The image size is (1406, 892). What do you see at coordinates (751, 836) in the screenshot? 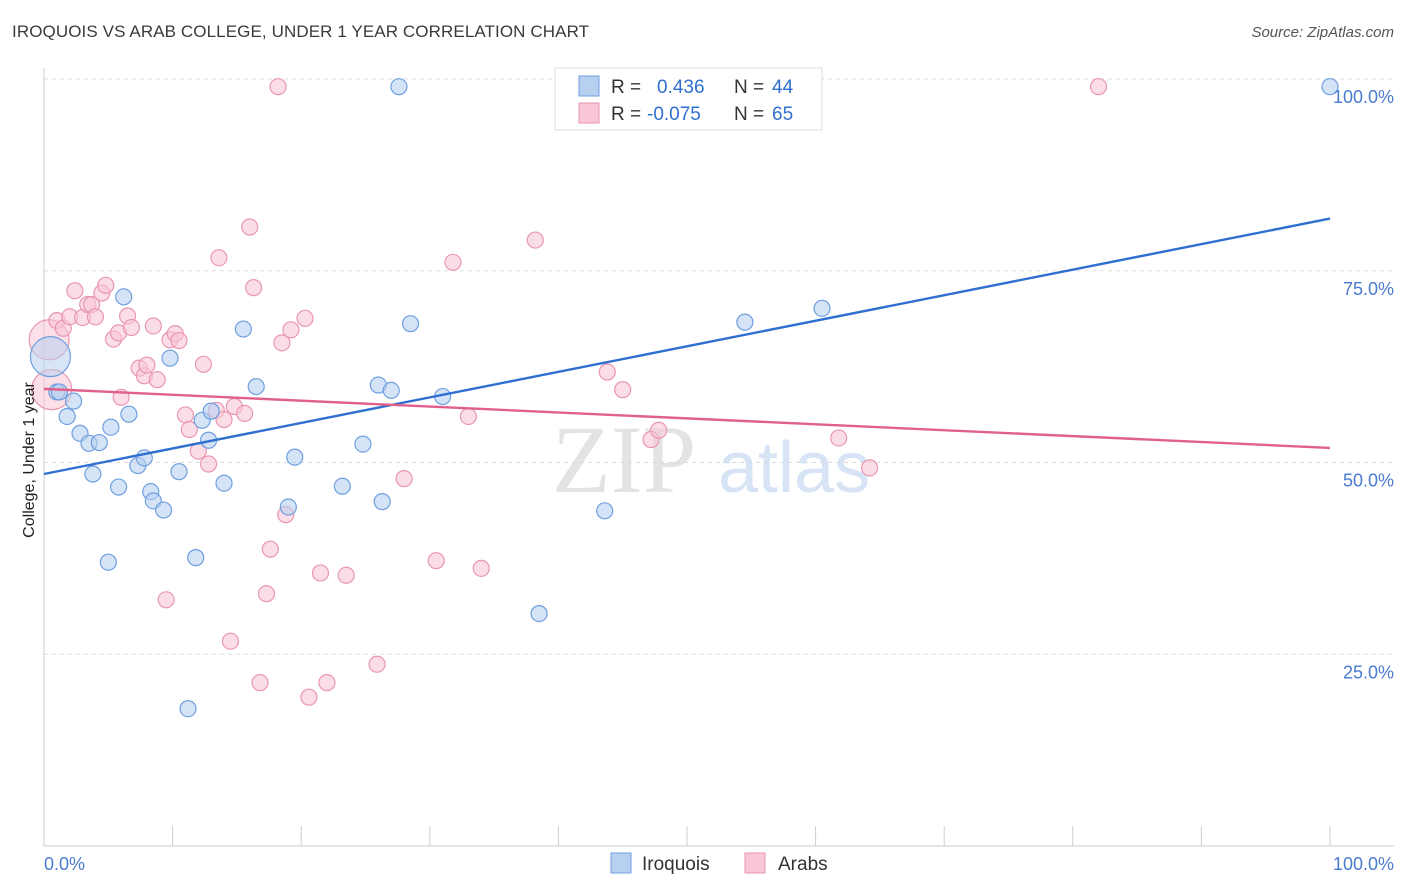
I see `x-tick-marks` at bounding box center [751, 836].